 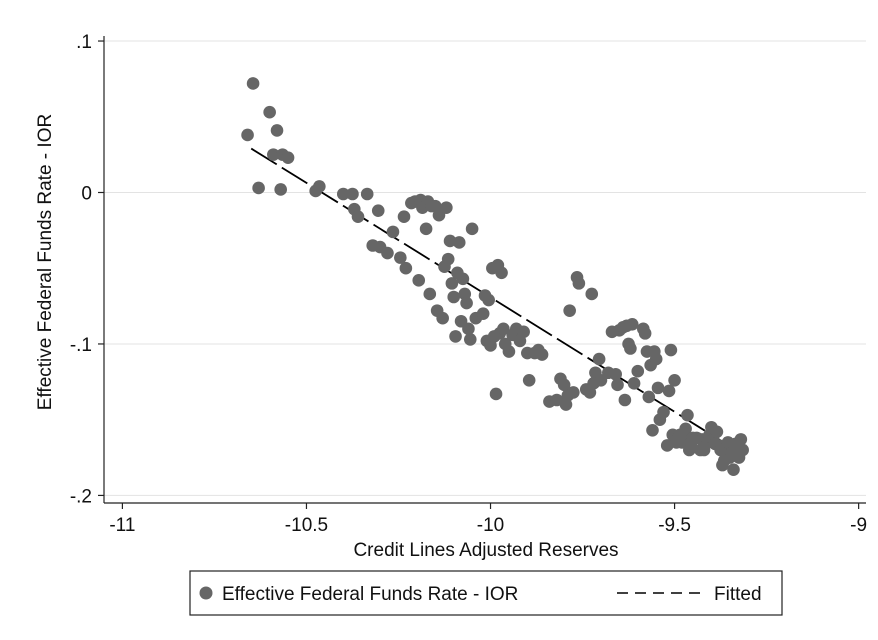 I want to click on legend-label-fitted: Fitted, so click(x=738, y=594).